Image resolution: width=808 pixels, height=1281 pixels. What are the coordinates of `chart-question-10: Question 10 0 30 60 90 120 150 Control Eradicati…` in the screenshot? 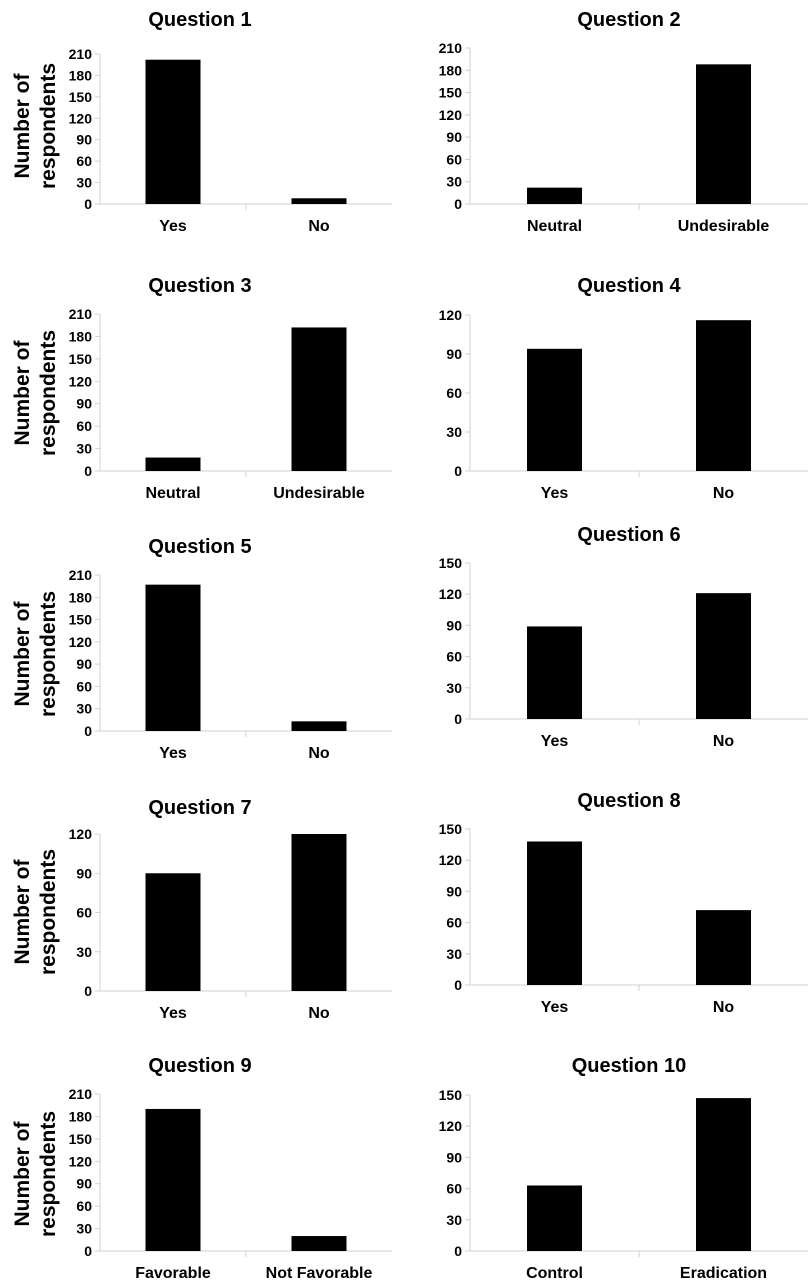 It's located at (623, 1168).